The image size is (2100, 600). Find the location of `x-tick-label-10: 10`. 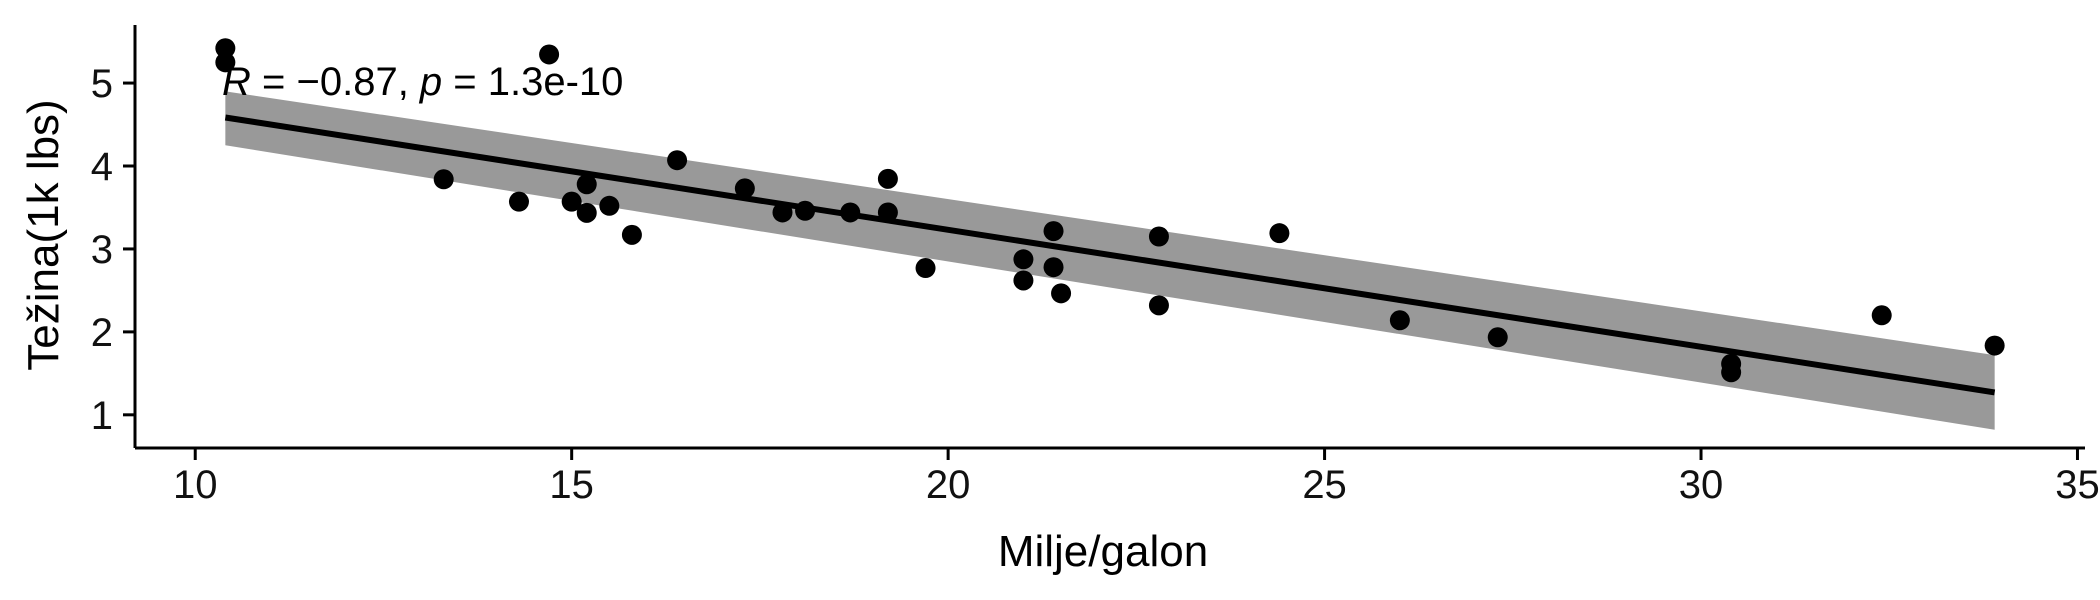

x-tick-label-10: 10 is located at coordinates (195, 485).